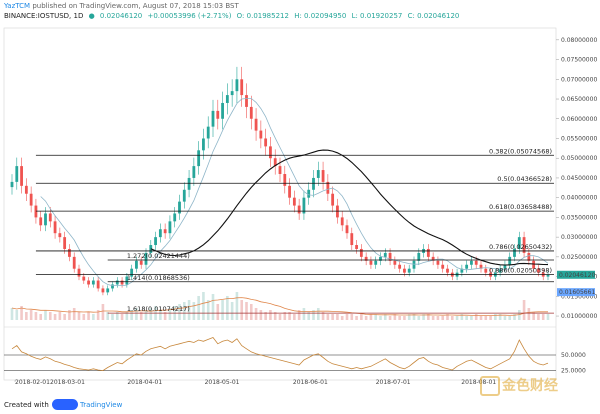 The width and height of the screenshot is (600, 414). What do you see at coordinates (144, 382) in the screenshot?
I see `x-tick-label: 2018-04-01` at bounding box center [144, 382].